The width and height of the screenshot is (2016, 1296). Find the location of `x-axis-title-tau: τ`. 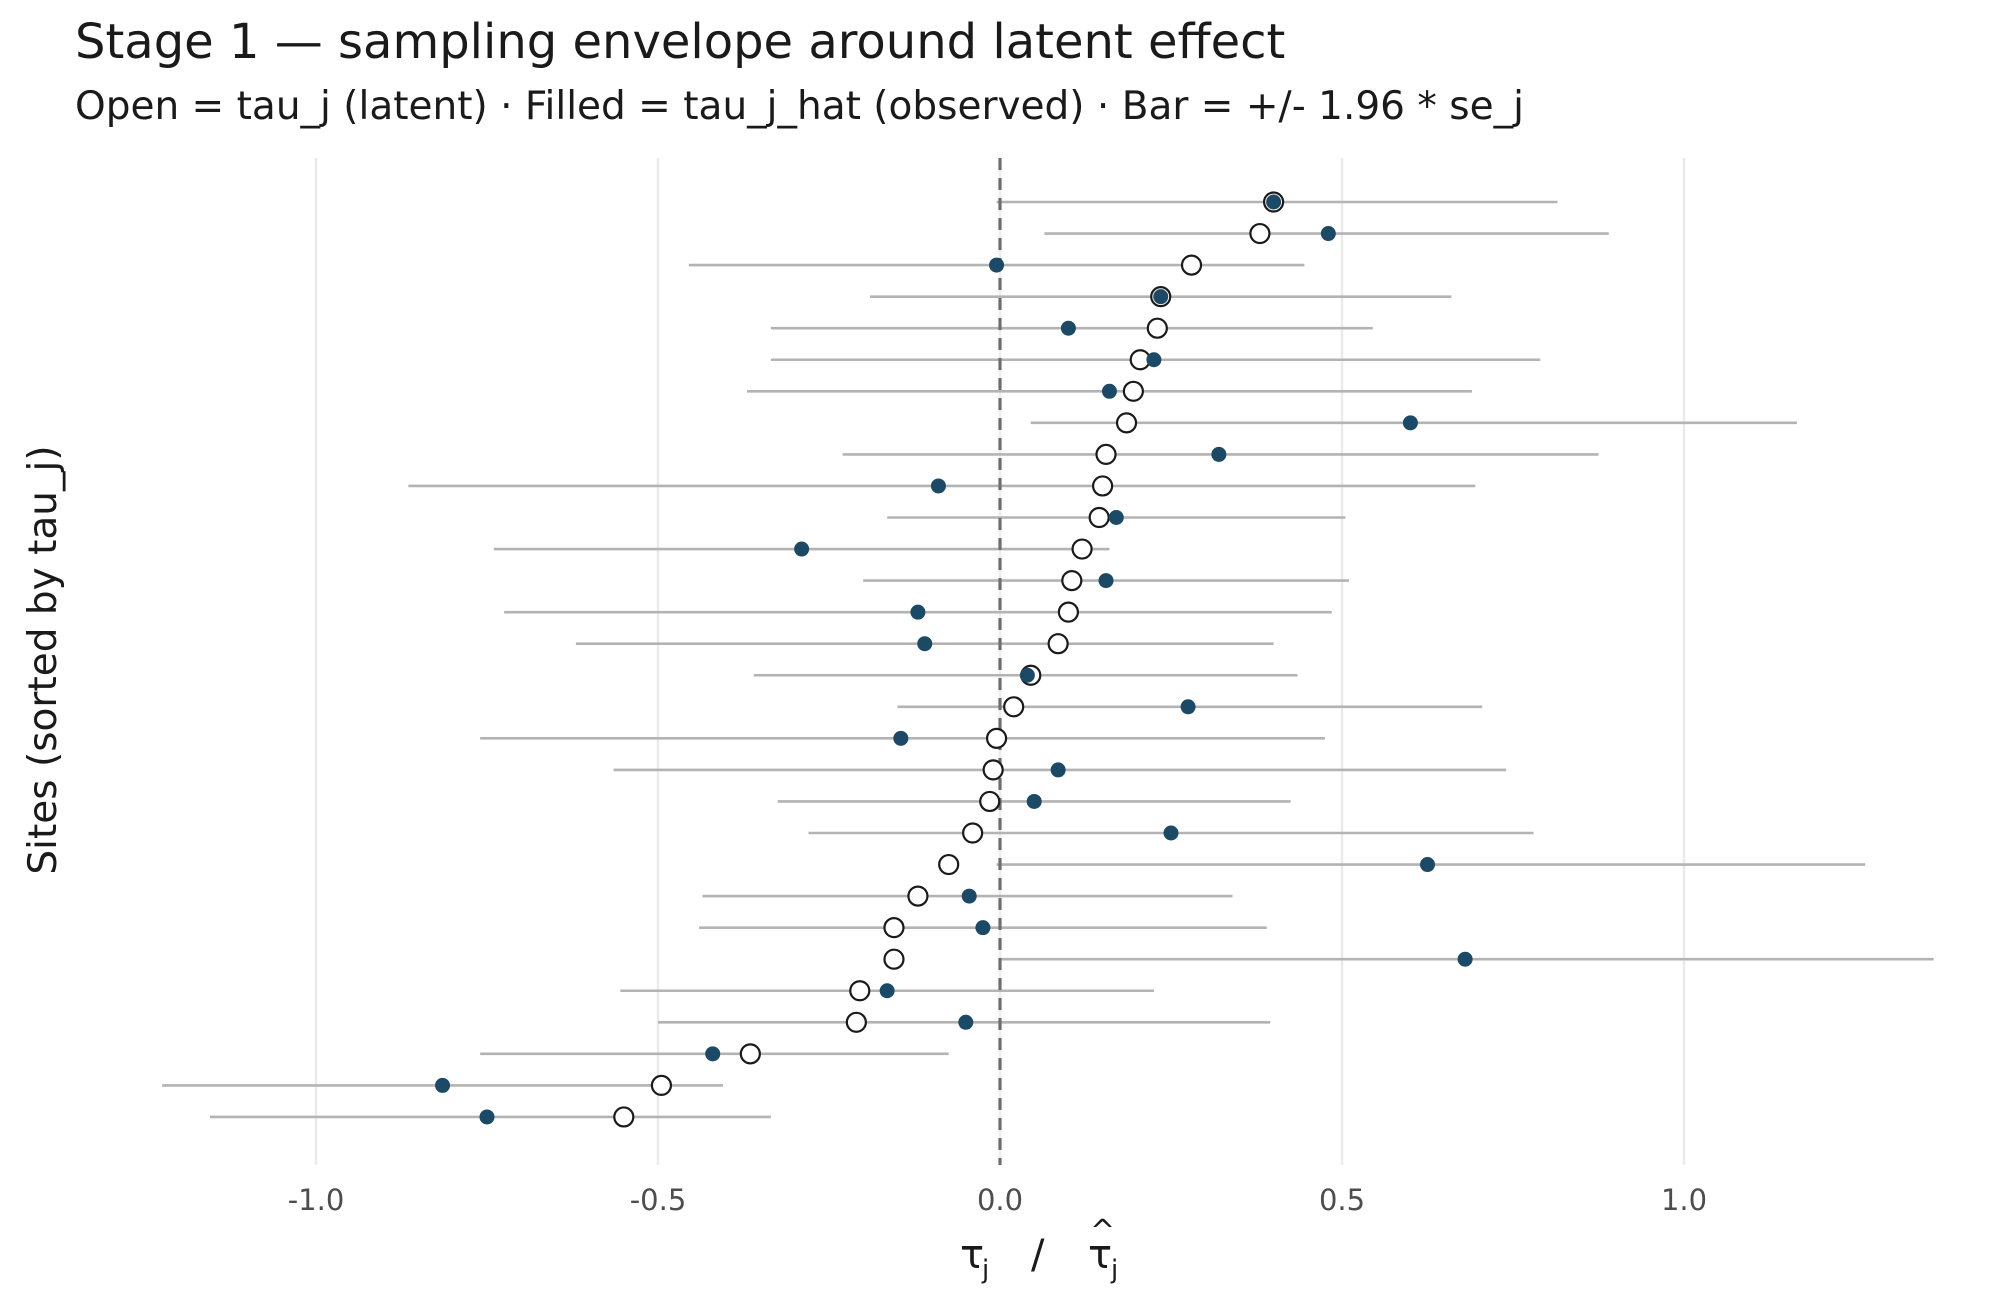

x-axis-title-tau: τ is located at coordinates (972, 1255).